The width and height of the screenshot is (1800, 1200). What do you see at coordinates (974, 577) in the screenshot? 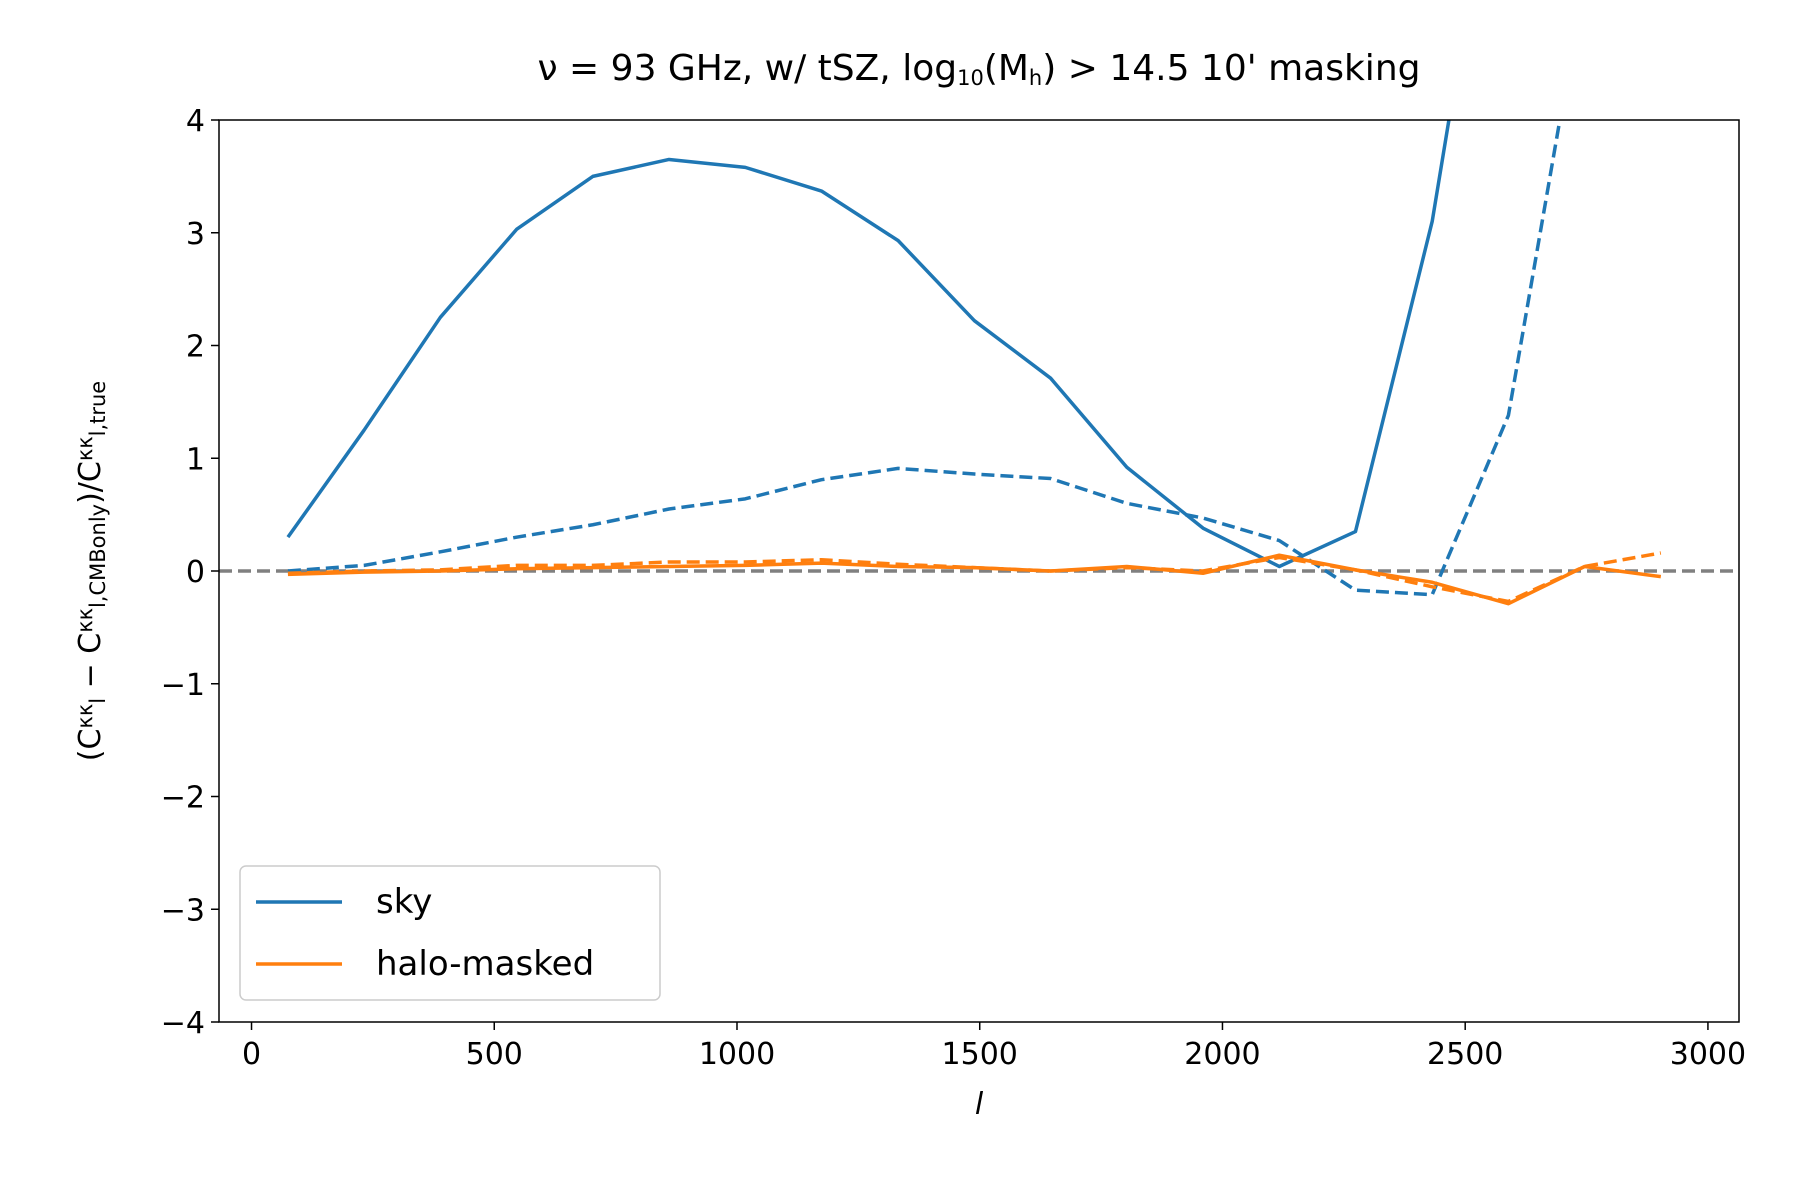
I see `series-line` at bounding box center [974, 577].